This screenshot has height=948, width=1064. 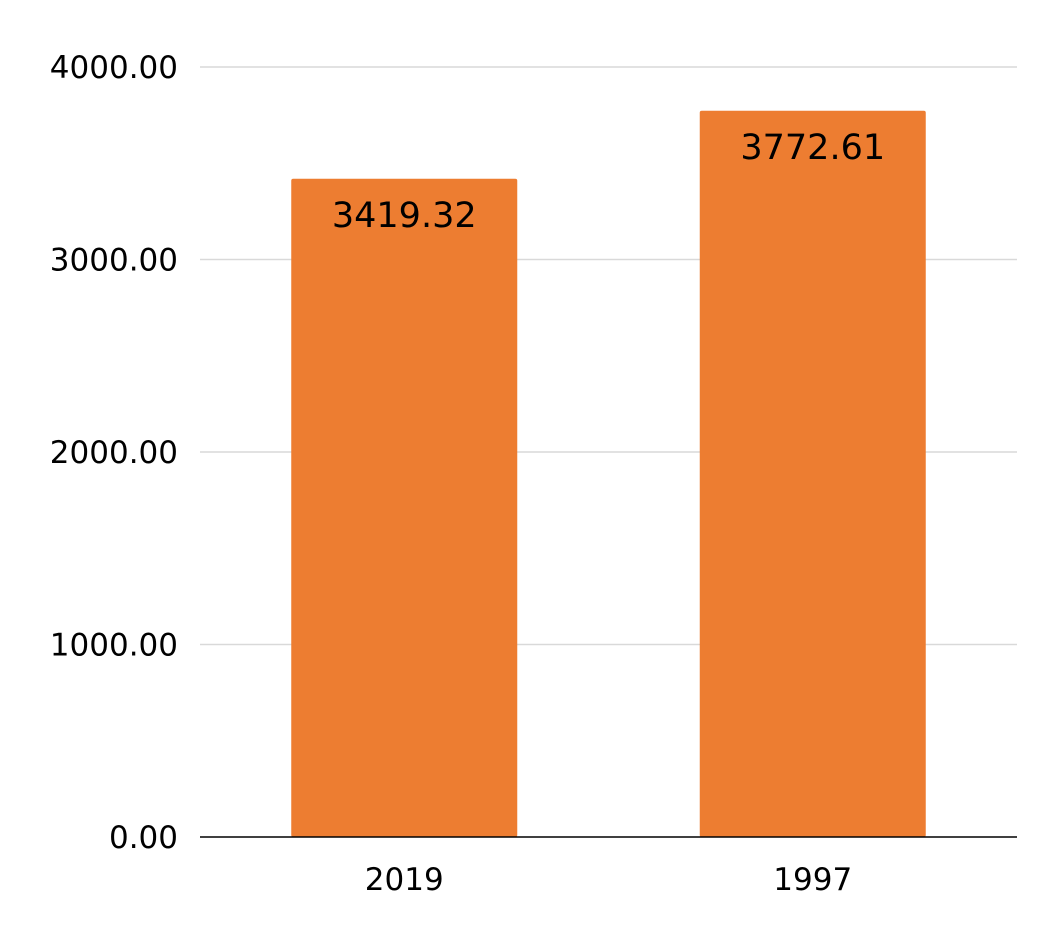 I want to click on x-tick-label: 2019, so click(x=404, y=880).